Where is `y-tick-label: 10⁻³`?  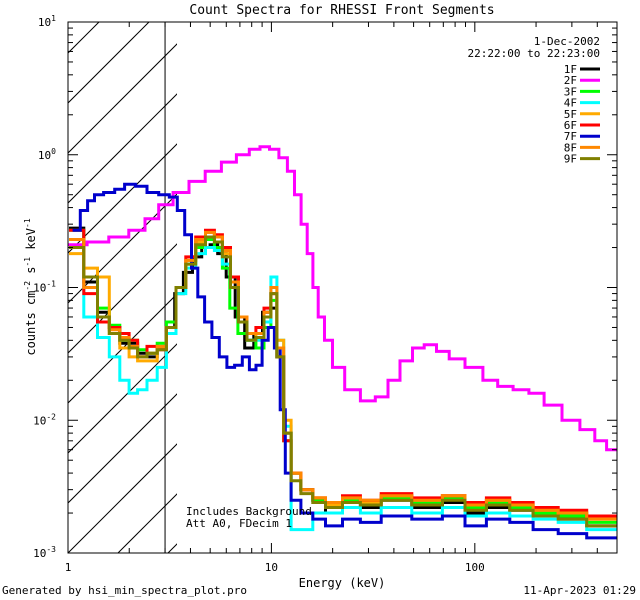
y-tick-label: 10⁻³ is located at coordinates (44, 552).